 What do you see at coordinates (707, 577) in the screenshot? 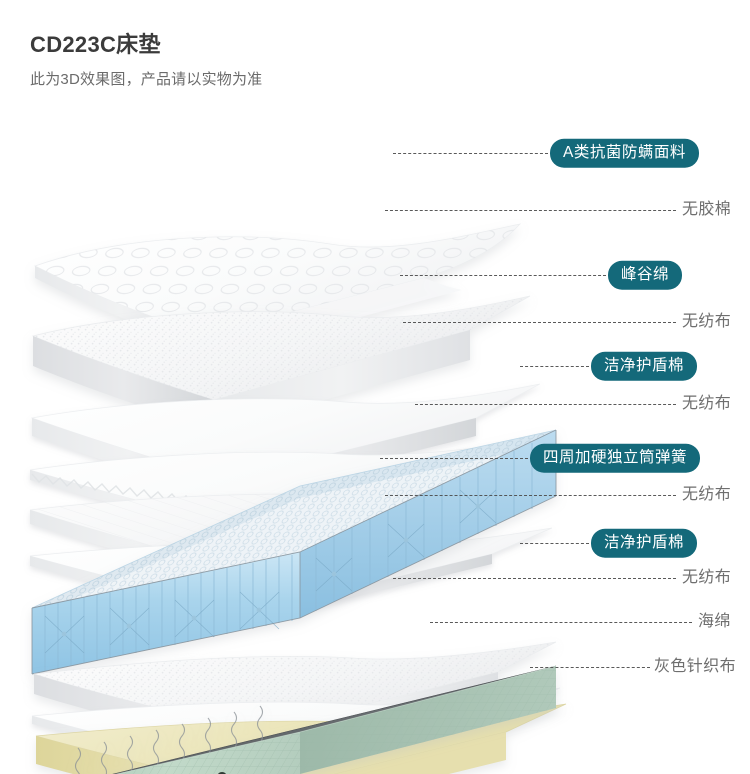
I see `layer-label-non-woven-4: 无纺布` at bounding box center [707, 577].